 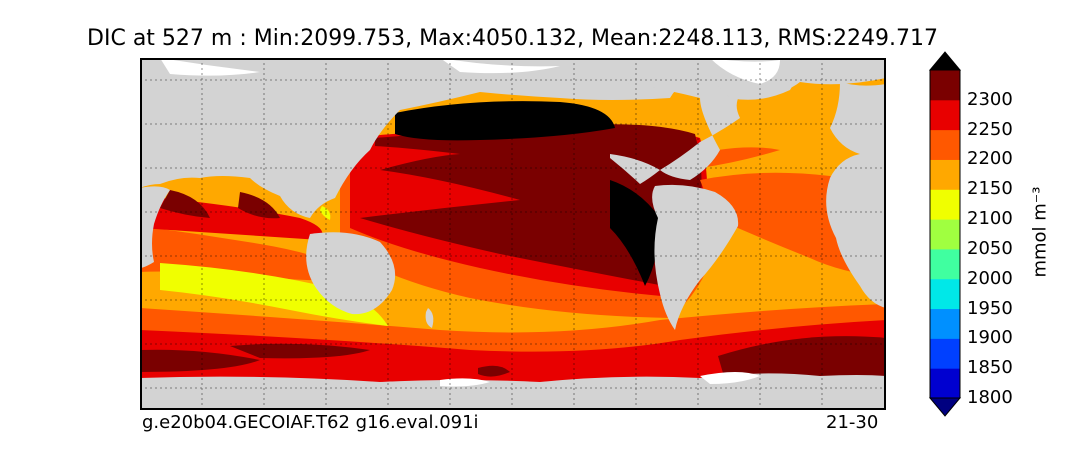 What do you see at coordinates (325, 213) in the screenshot?
I see `west-pacific-yellow` at bounding box center [325, 213].